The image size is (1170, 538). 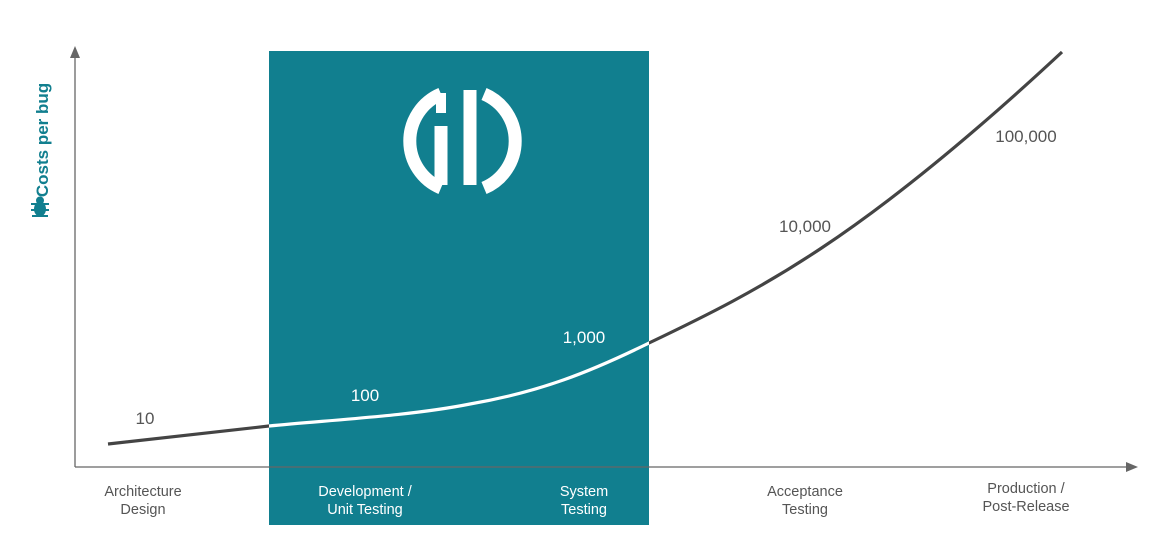 I want to click on bug-icon, so click(x=40, y=206).